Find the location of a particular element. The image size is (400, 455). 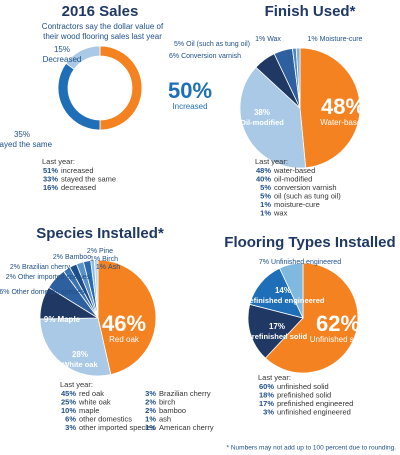

last-year-category: prefinished engineered is located at coordinates (315, 403).